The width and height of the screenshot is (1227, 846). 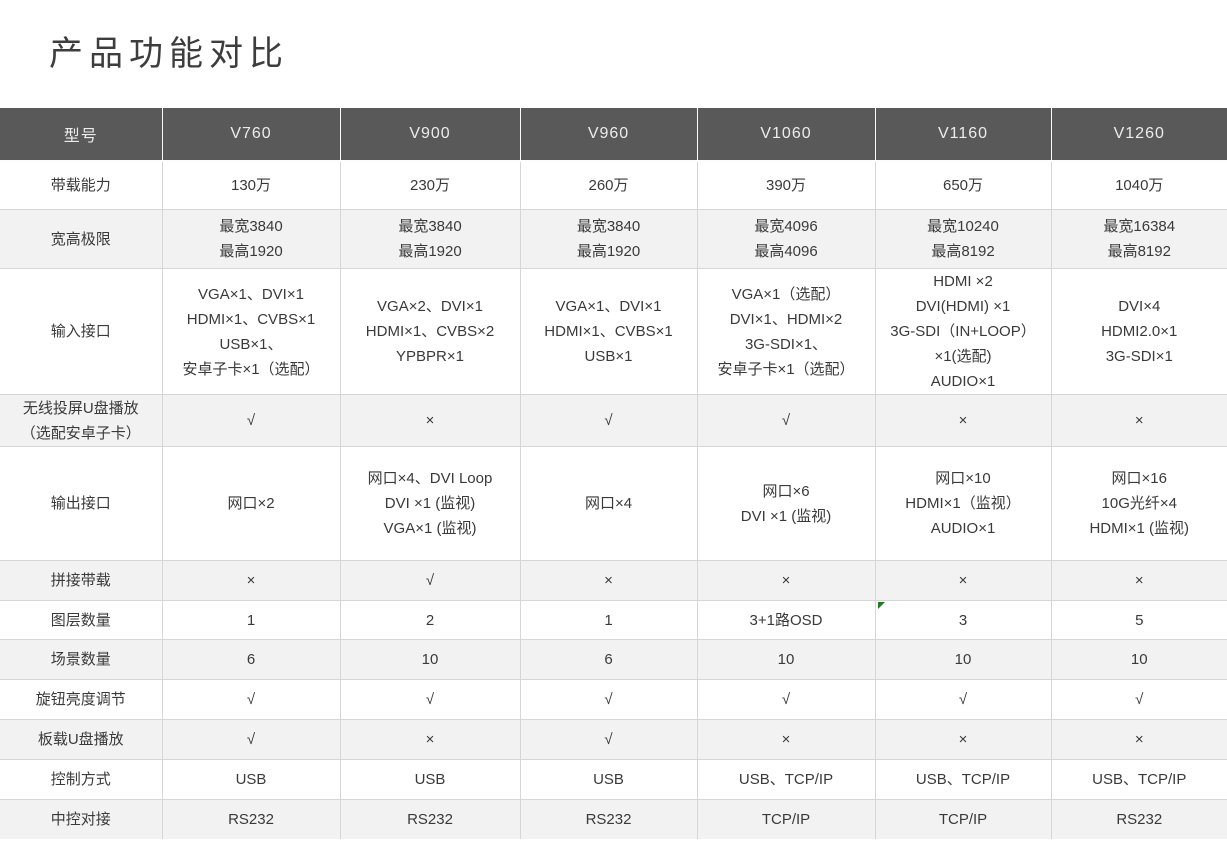 I want to click on row-wireless-usb-playback: 无线投屏U盘播放 （选配安卓子卡） √ × √ √ × ×, so click(x=613, y=420).